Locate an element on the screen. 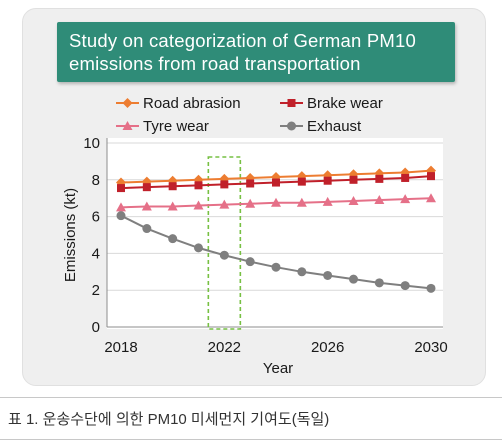 The width and height of the screenshot is (502, 442). y-axis-title: Emissions (kt) is located at coordinates (70, 235).